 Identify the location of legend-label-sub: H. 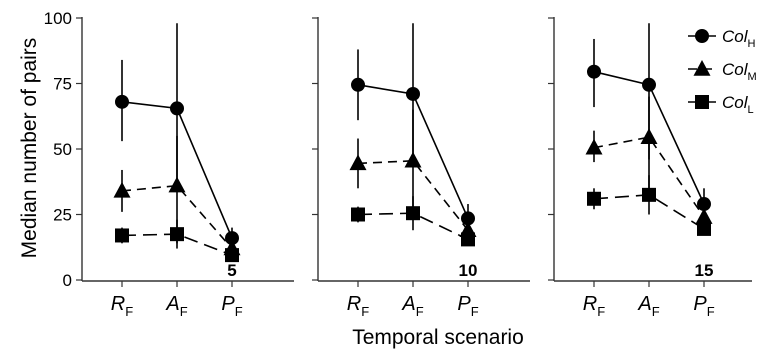
(752, 44).